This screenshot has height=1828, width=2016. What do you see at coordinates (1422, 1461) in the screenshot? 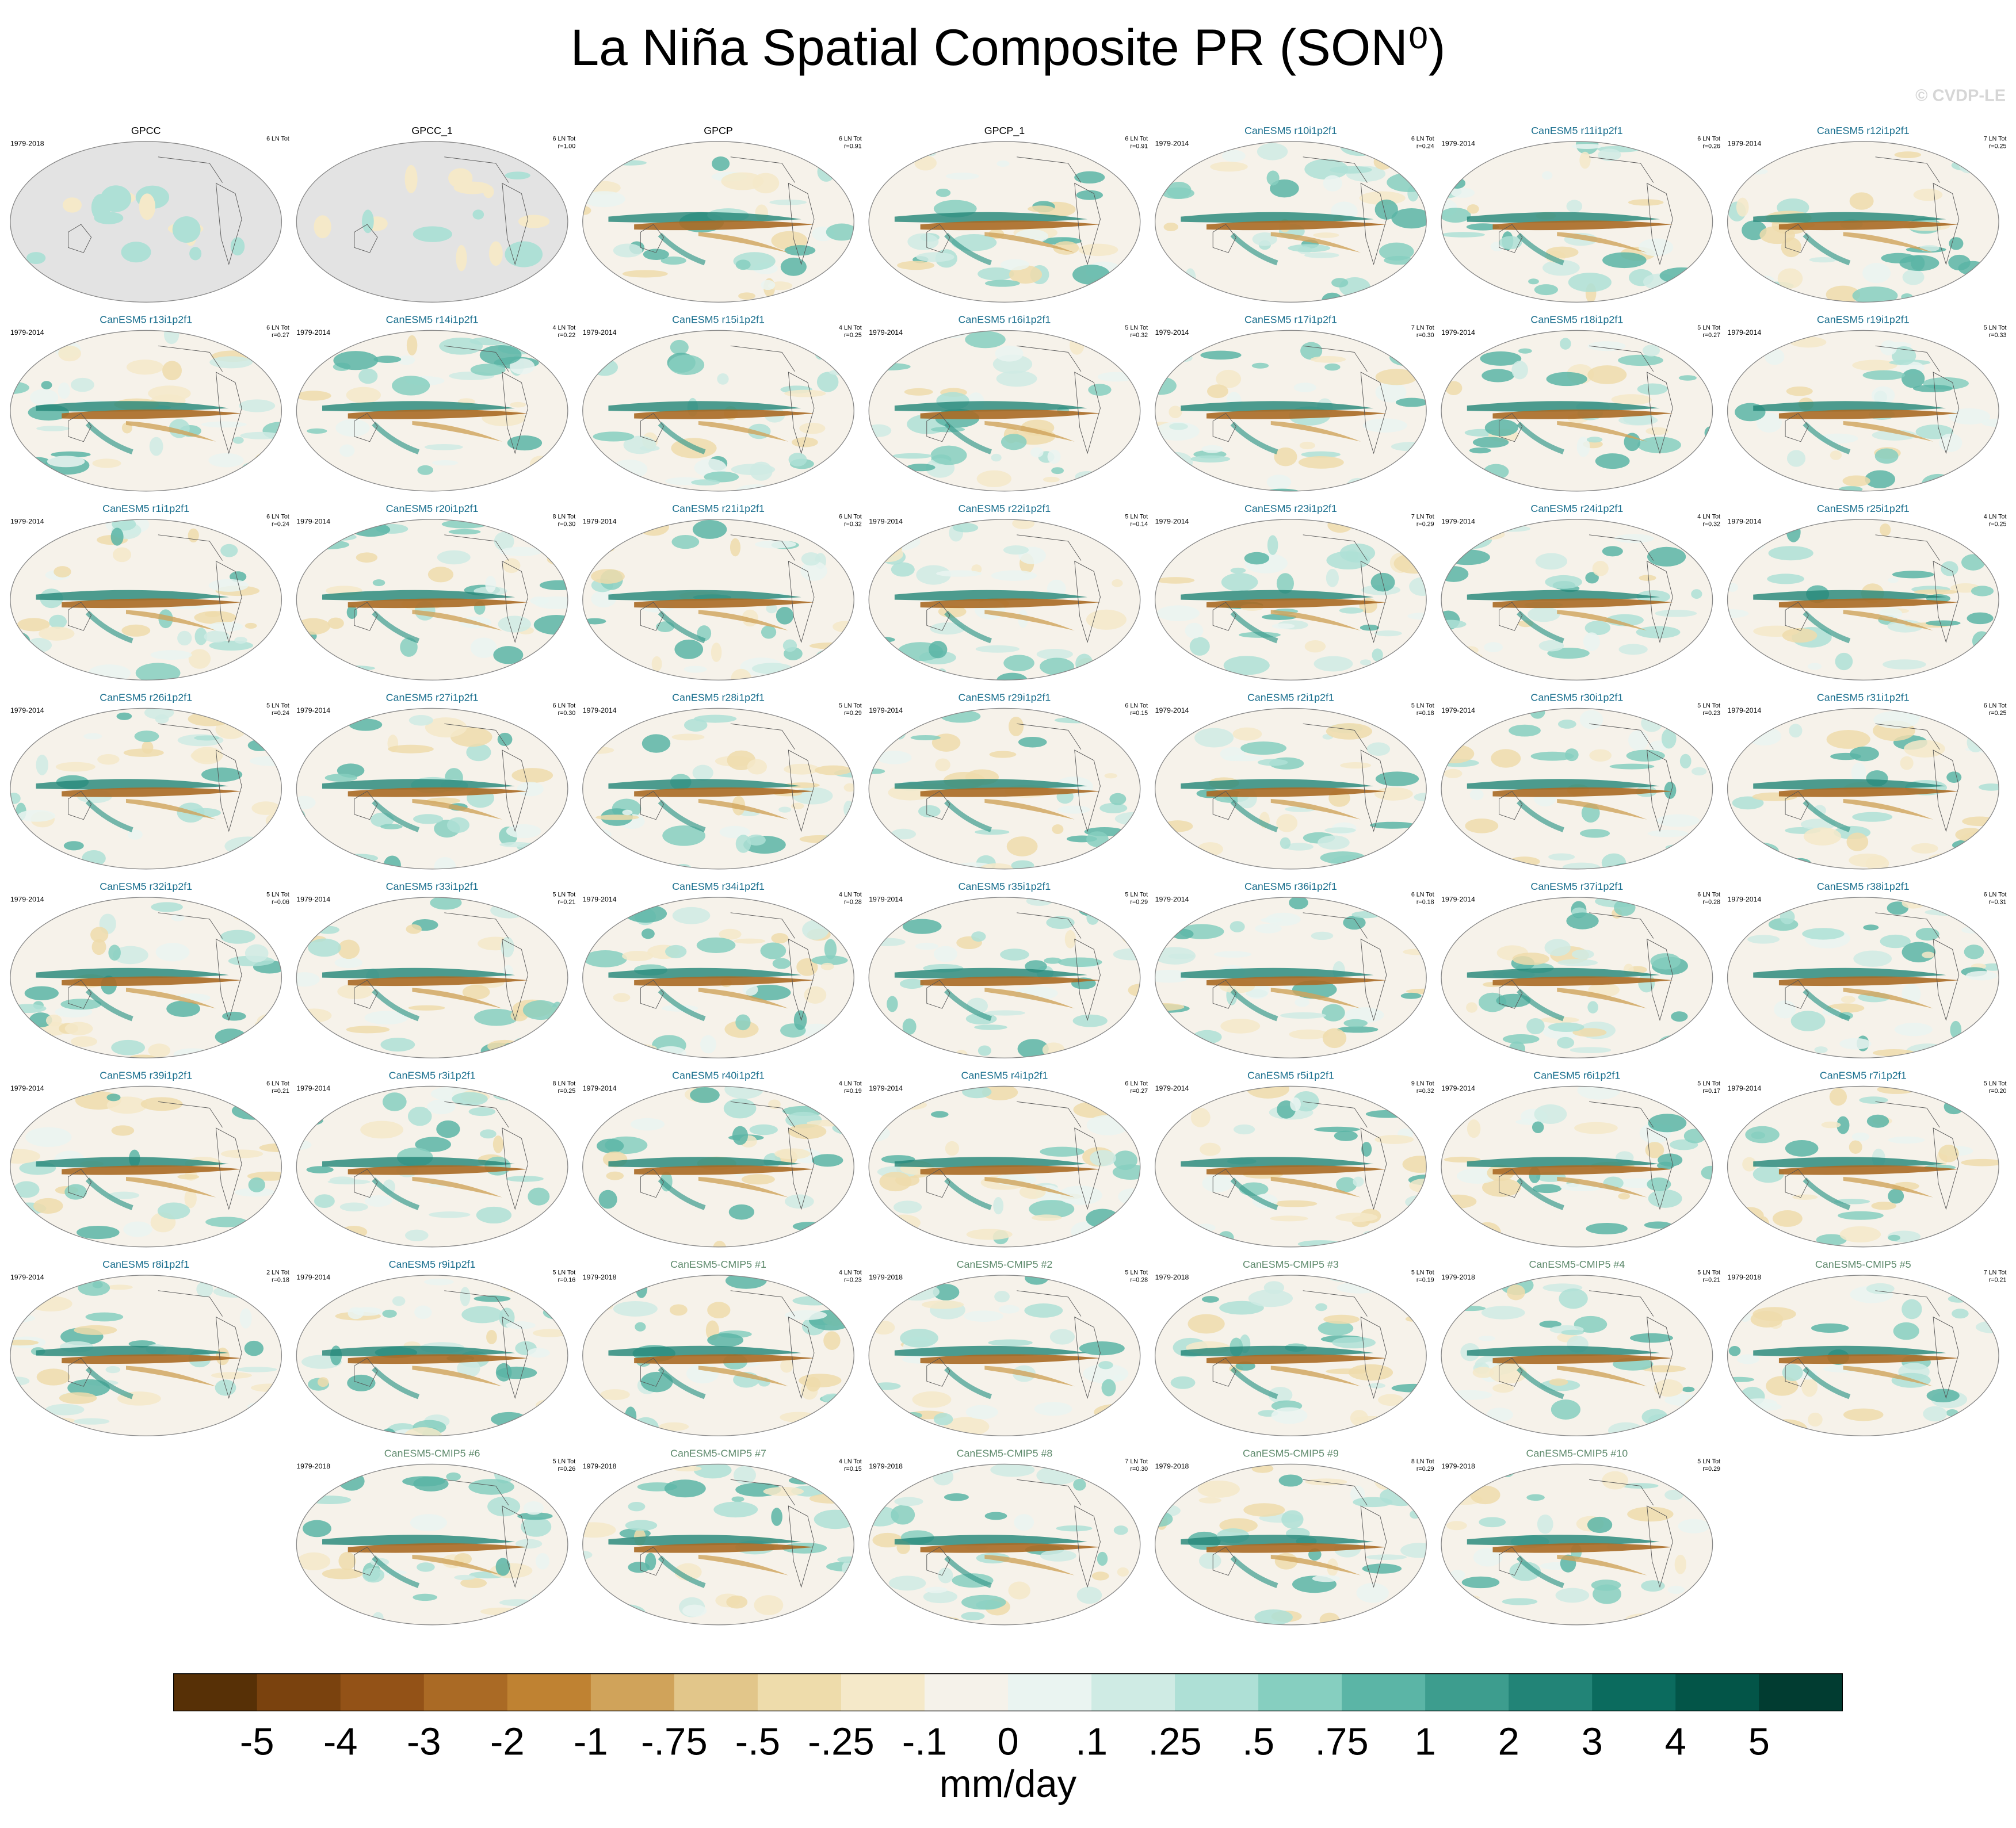
I see `panel-stats: 8 LN Tot` at bounding box center [1422, 1461].